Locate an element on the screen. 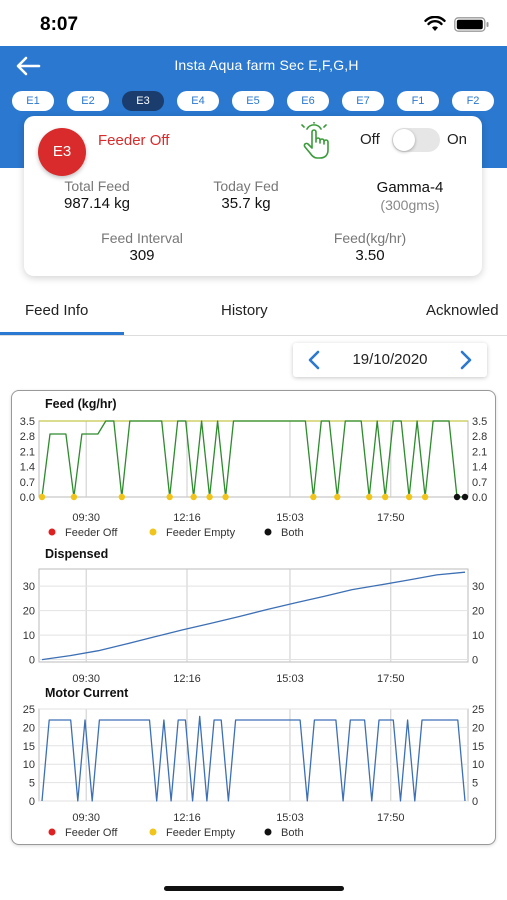  feed-rate-value: 3.50 is located at coordinates (370, 255).